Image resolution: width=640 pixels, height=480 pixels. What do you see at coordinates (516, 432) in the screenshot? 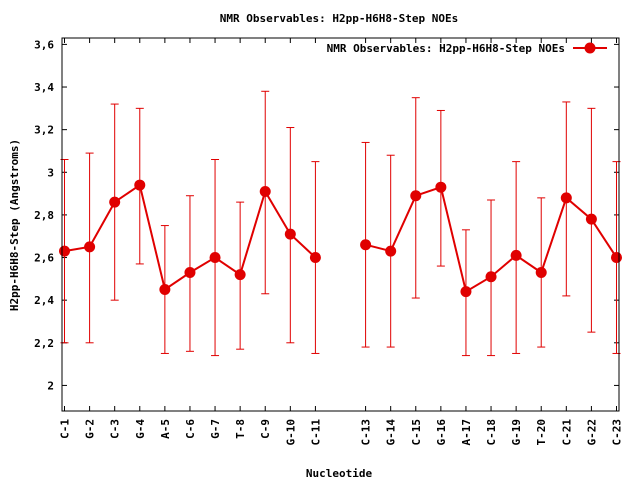
I see `x-tick-label: G-19` at bounding box center [516, 432].